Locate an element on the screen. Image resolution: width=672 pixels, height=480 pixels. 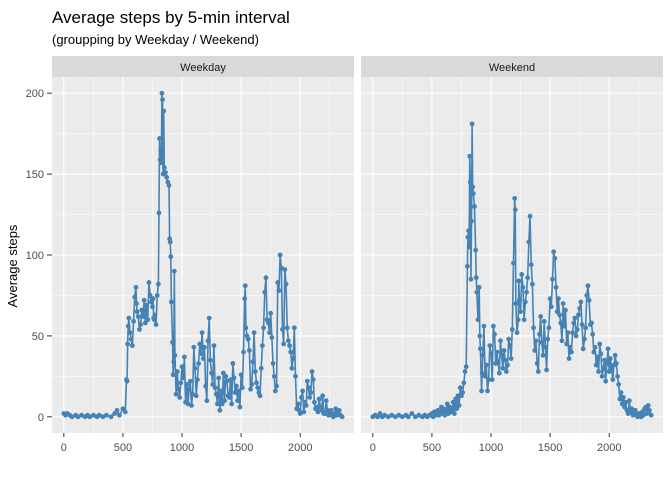
strip-label: Weekday is located at coordinates (203, 68).